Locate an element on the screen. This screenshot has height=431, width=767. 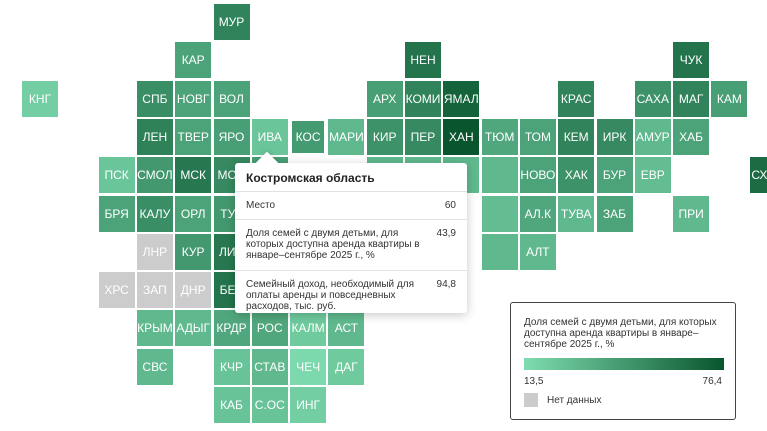
region-tile: САХА is located at coordinates (652, 98).